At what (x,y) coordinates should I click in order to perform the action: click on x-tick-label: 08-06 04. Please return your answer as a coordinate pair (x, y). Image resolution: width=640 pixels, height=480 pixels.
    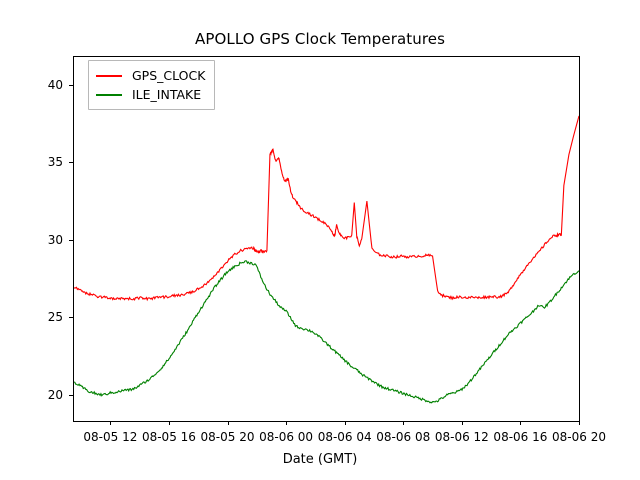
    Looking at the image, I should click on (344, 437).